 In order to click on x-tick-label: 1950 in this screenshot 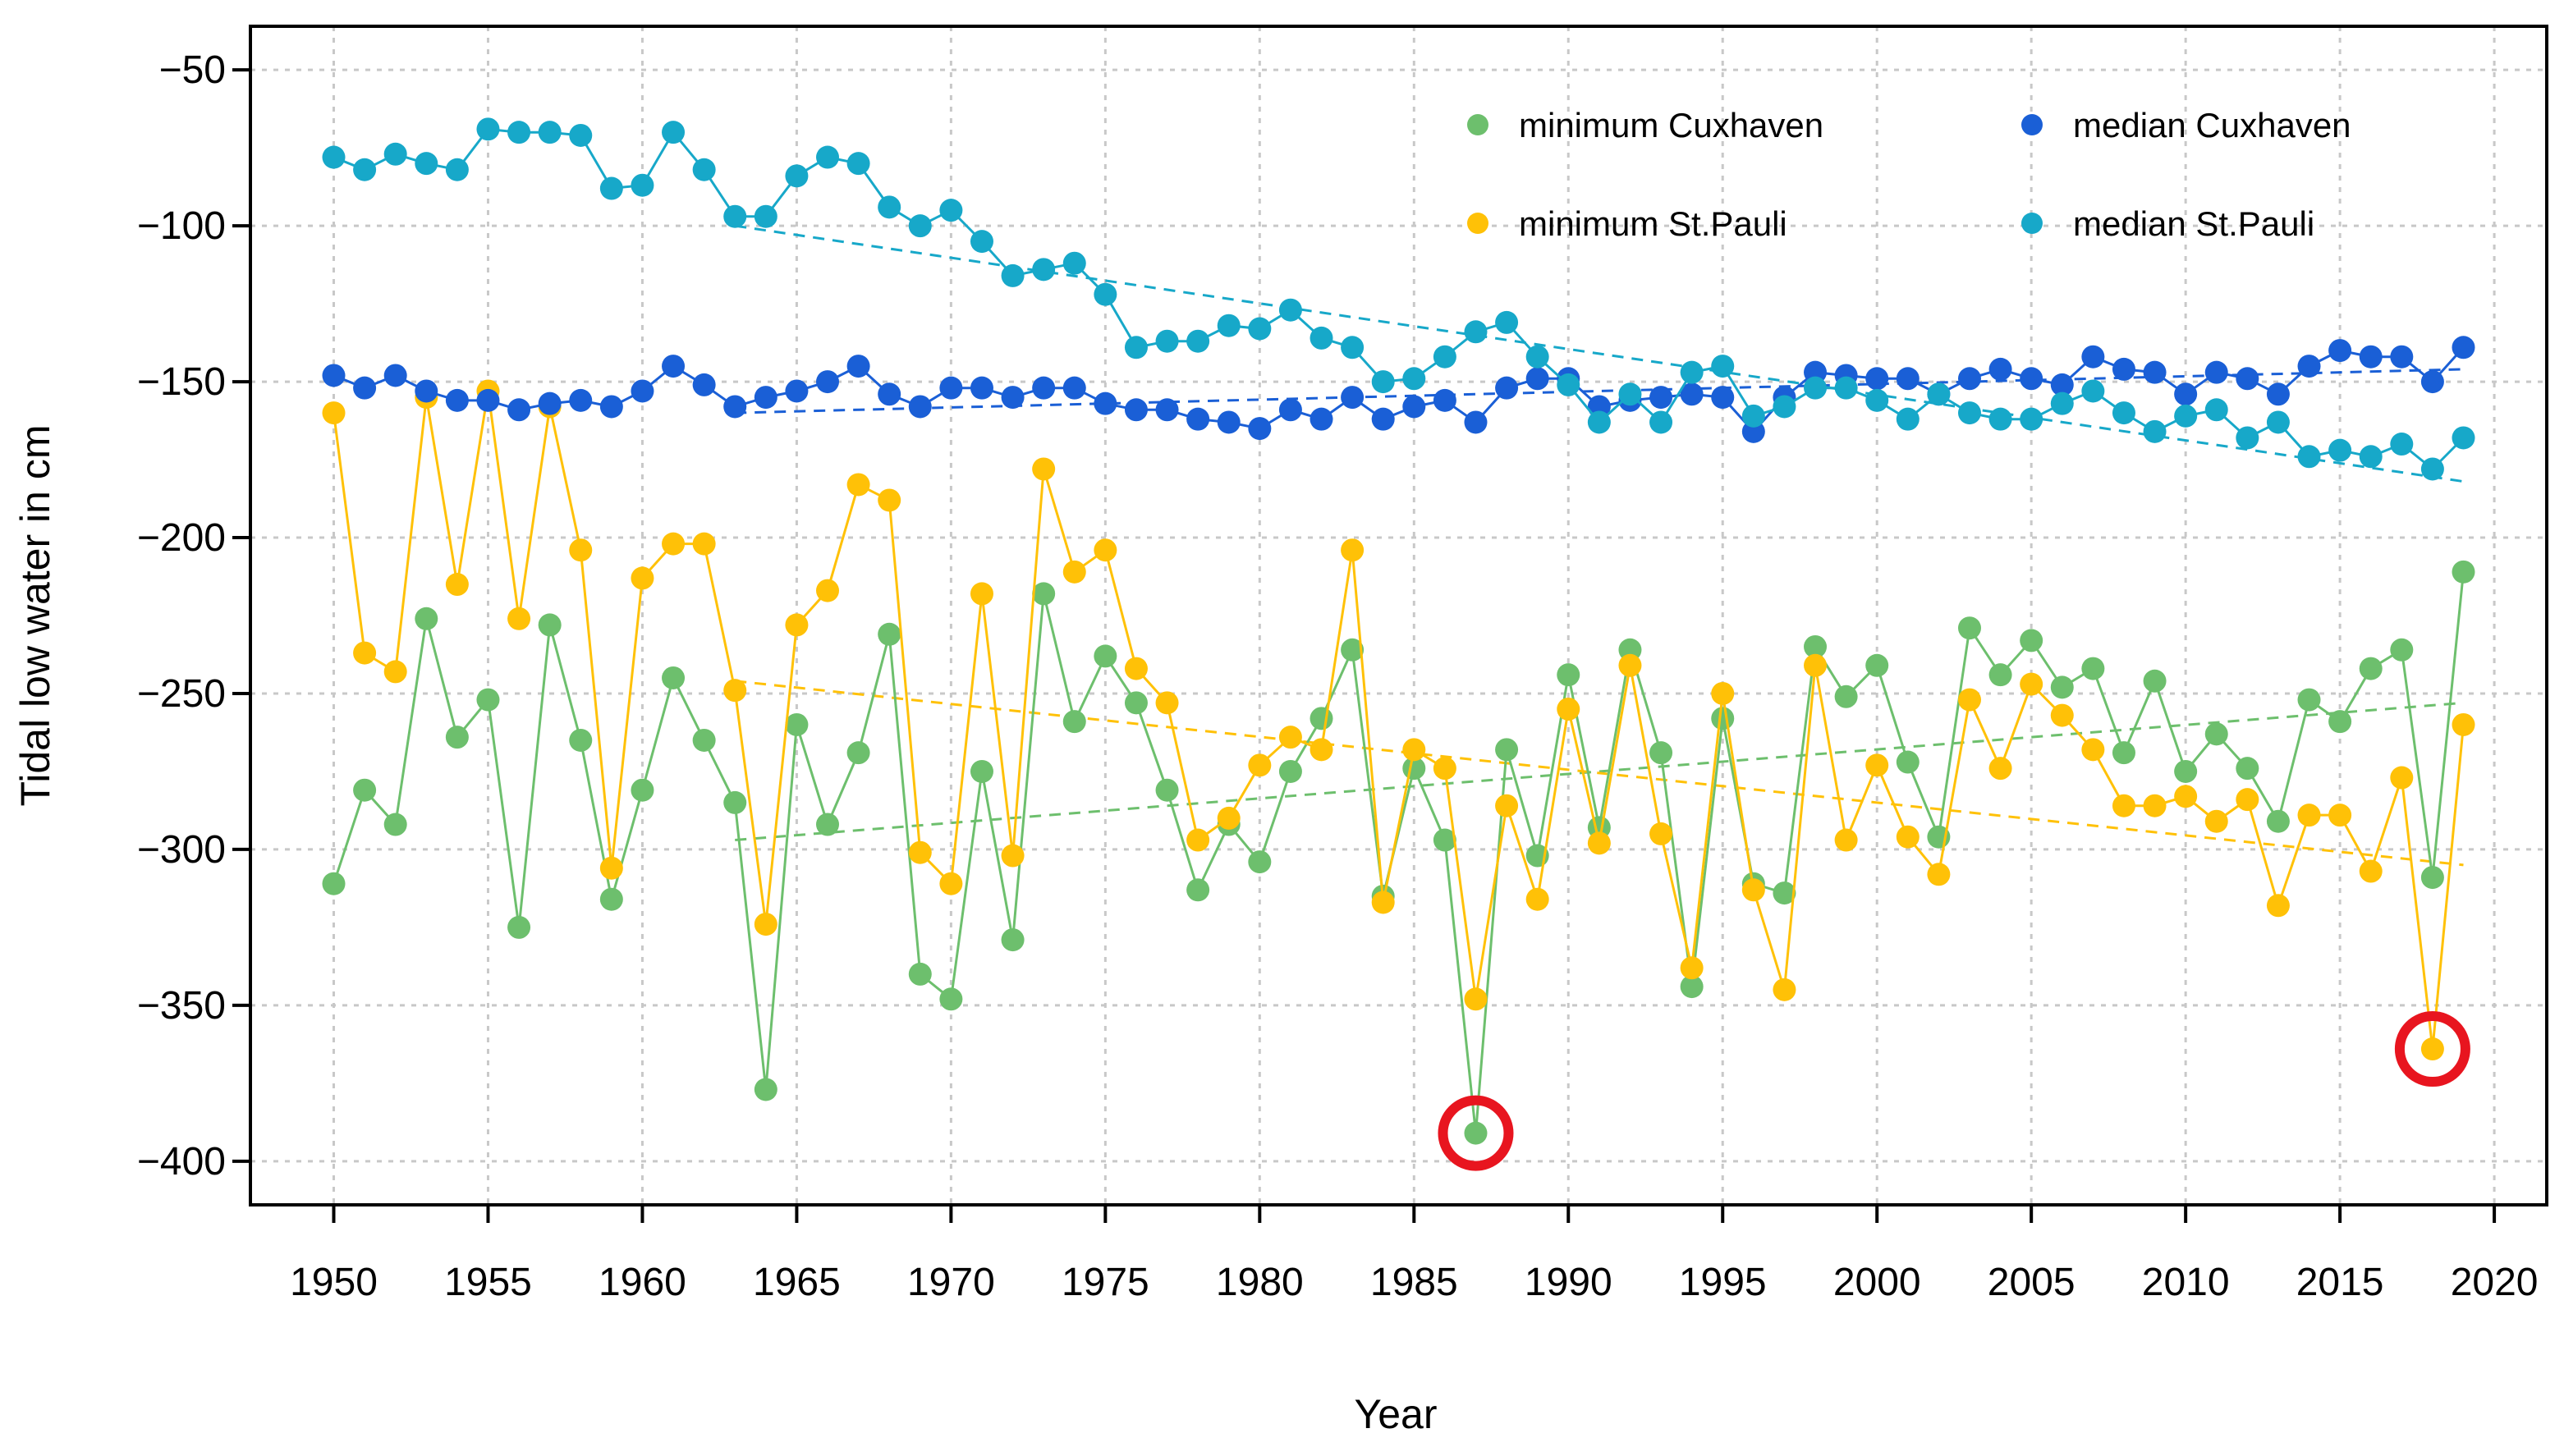, I will do `click(334, 1282)`.